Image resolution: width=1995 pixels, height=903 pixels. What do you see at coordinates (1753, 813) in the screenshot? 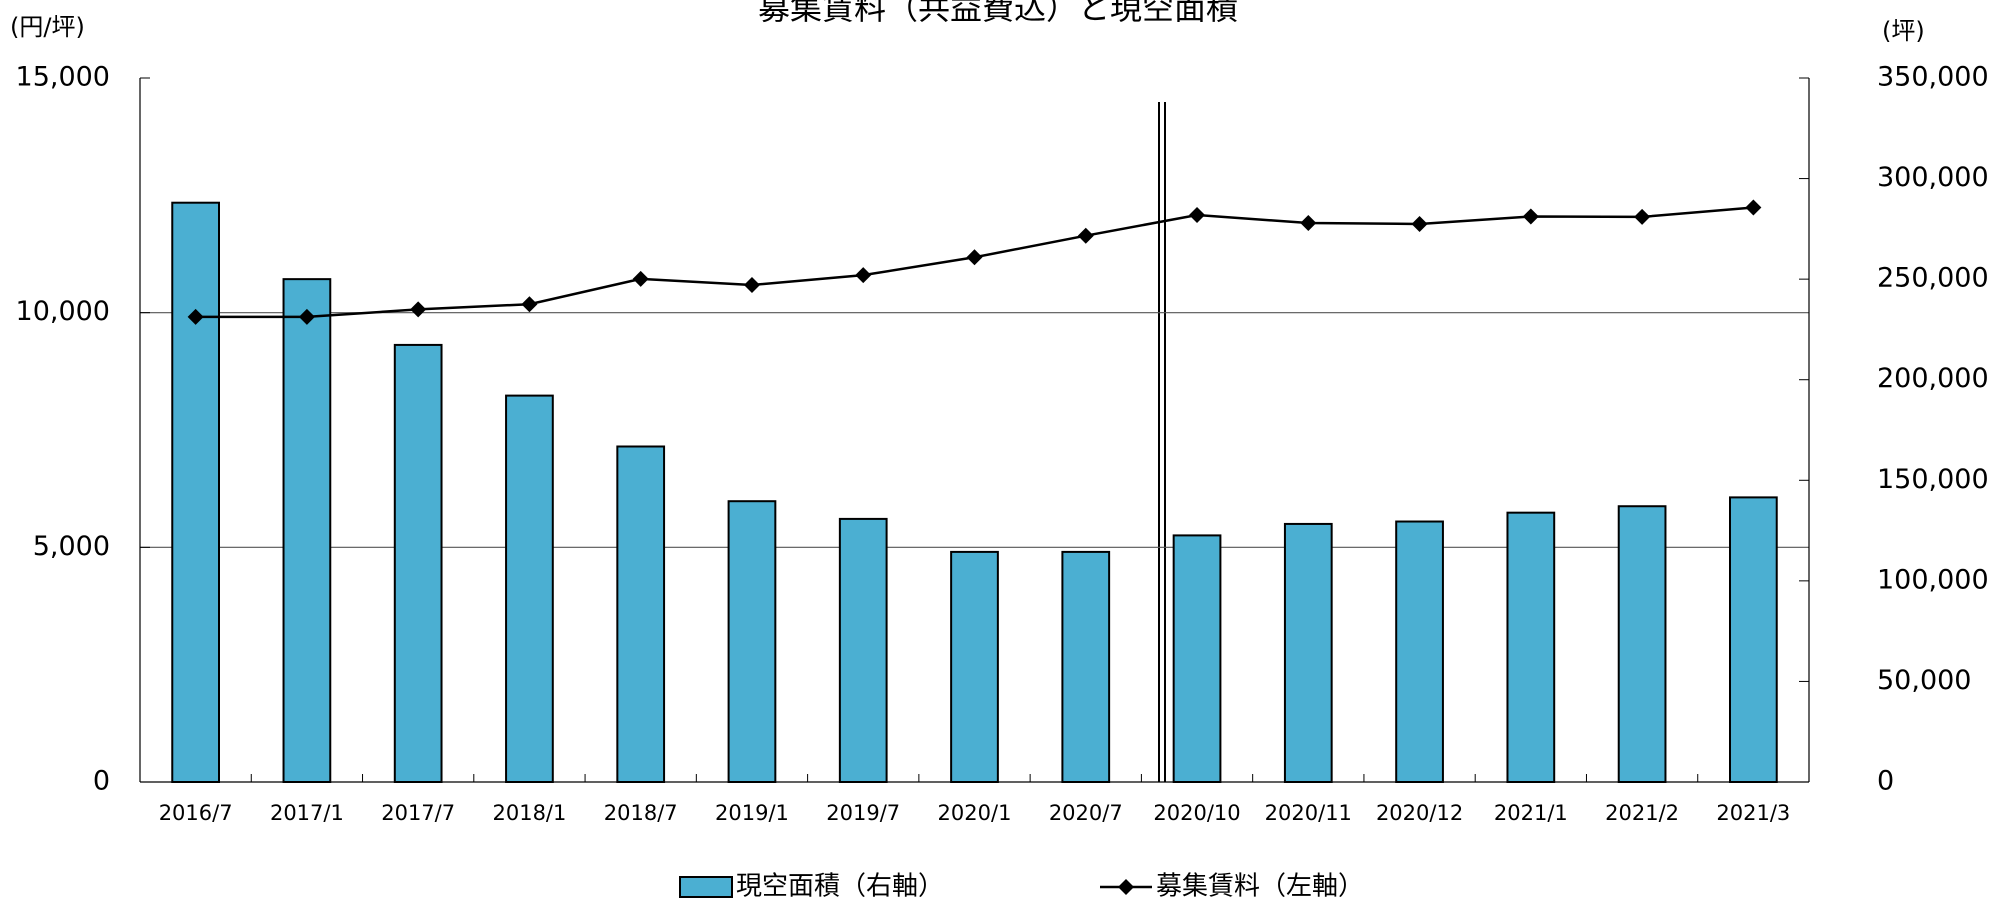
I see `x-tick-label: 2021/3` at bounding box center [1753, 813].